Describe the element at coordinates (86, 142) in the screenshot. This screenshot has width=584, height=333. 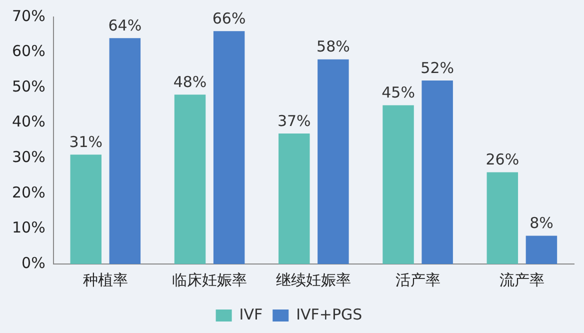
I see `data-label: 31%` at that location.